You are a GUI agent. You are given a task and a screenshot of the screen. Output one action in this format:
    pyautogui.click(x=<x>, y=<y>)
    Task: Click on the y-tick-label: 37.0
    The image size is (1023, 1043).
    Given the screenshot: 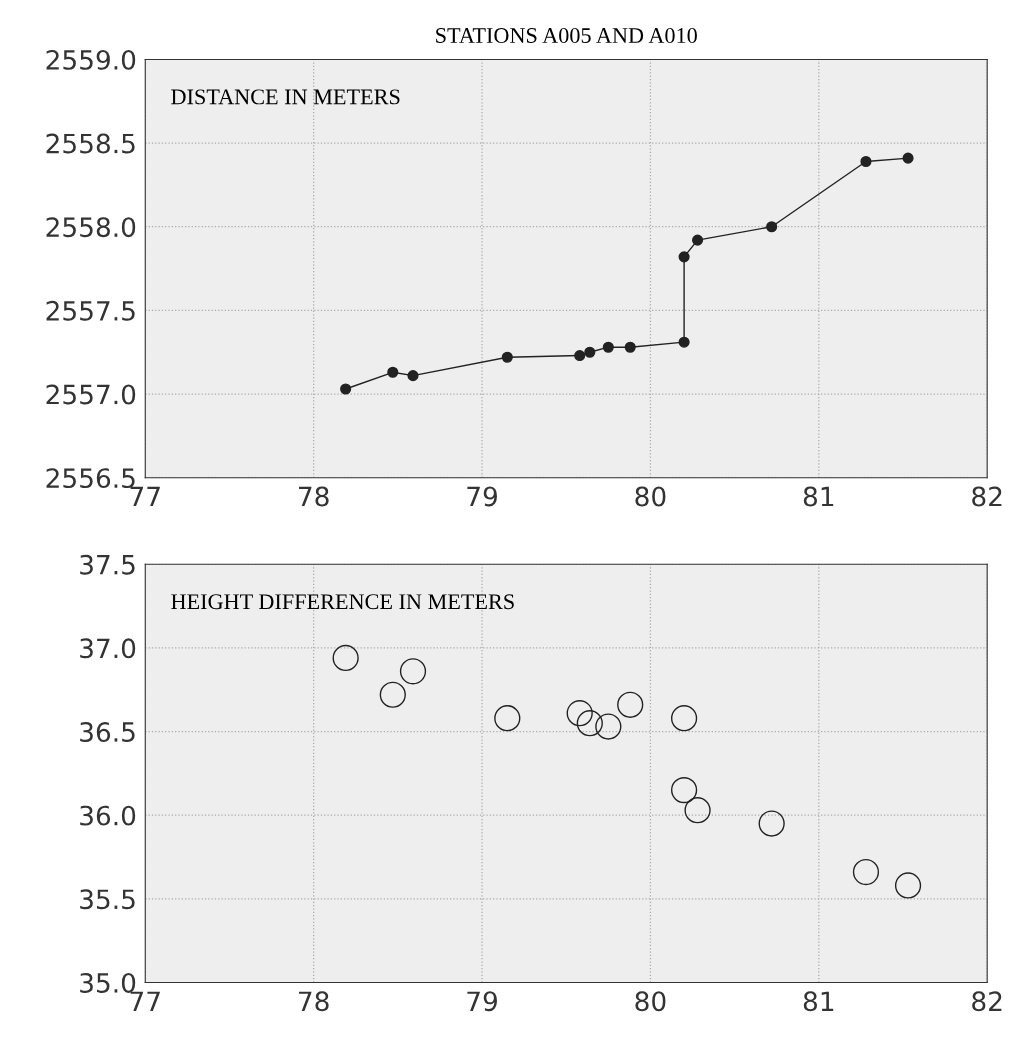 What is the action you would take?
    pyautogui.click(x=108, y=648)
    